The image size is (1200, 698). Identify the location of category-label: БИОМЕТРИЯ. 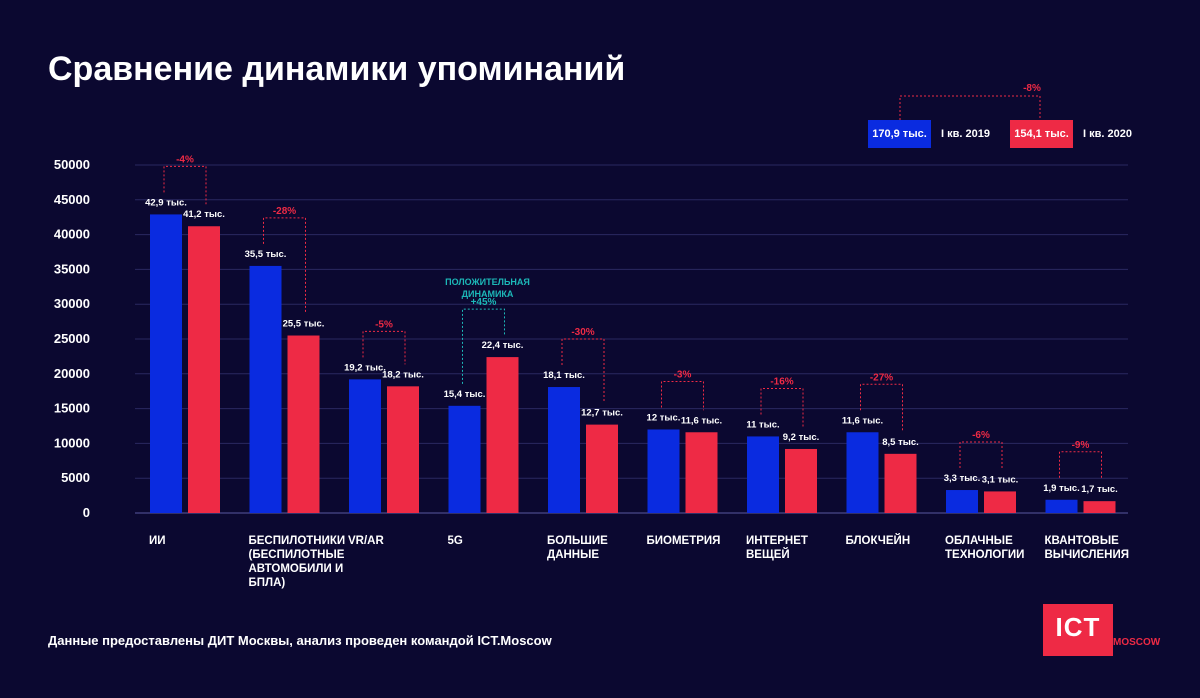
(684, 541).